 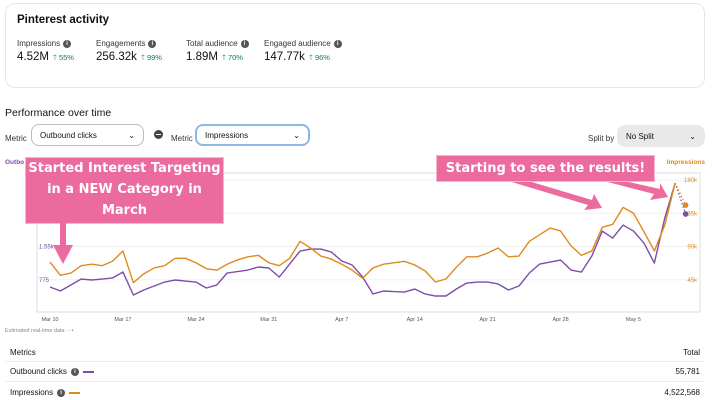 What do you see at coordinates (75, 392) in the screenshot?
I see `impressions-legend-swatch` at bounding box center [75, 392].